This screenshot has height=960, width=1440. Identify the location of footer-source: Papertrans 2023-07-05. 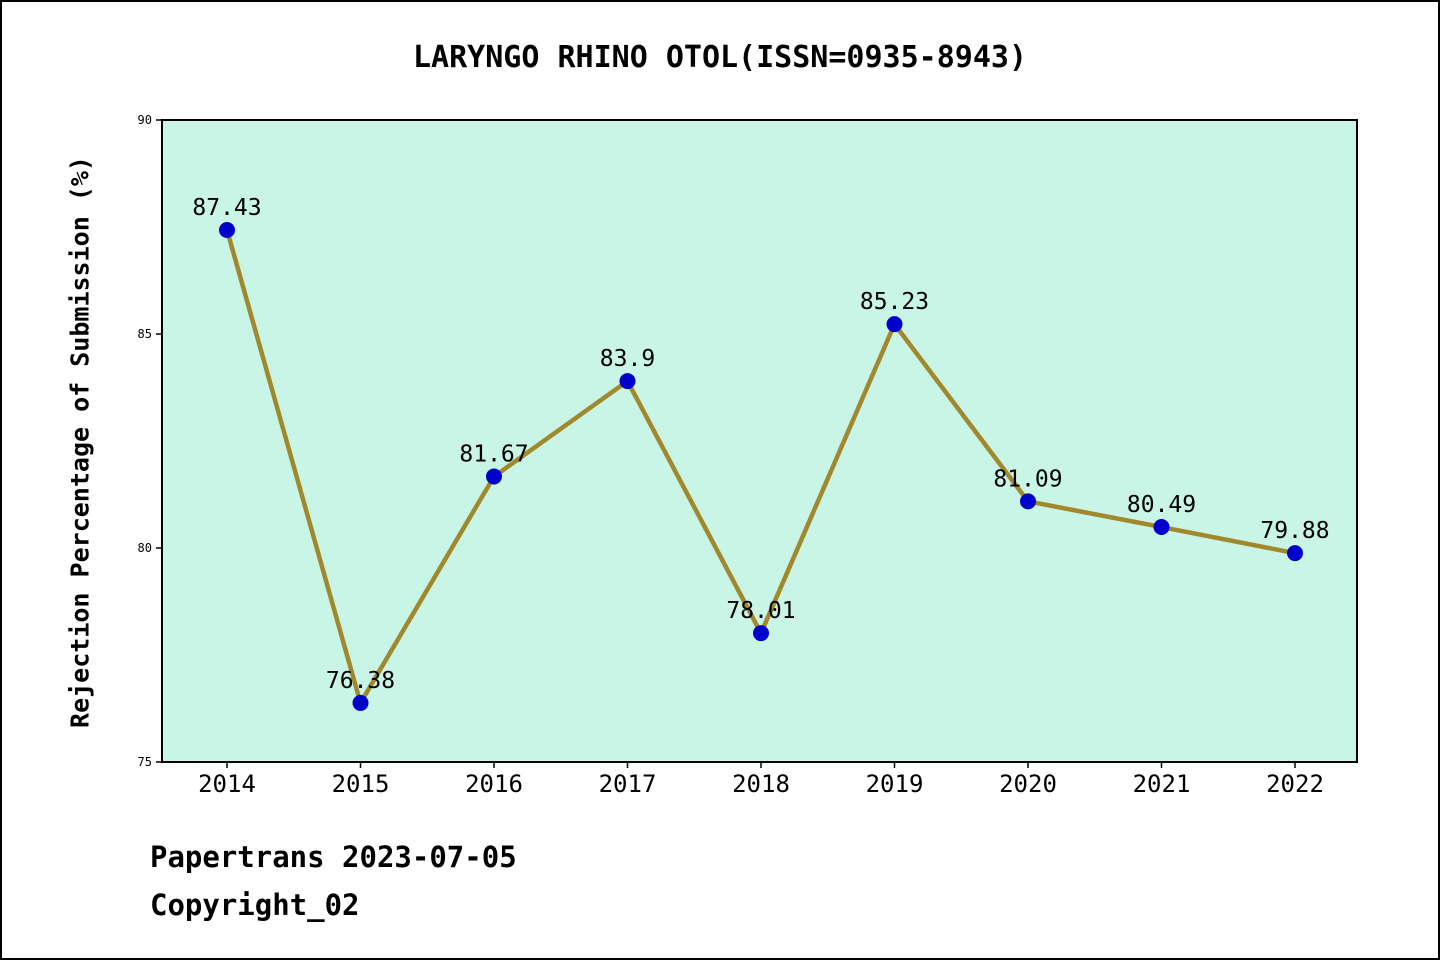
(333, 857).